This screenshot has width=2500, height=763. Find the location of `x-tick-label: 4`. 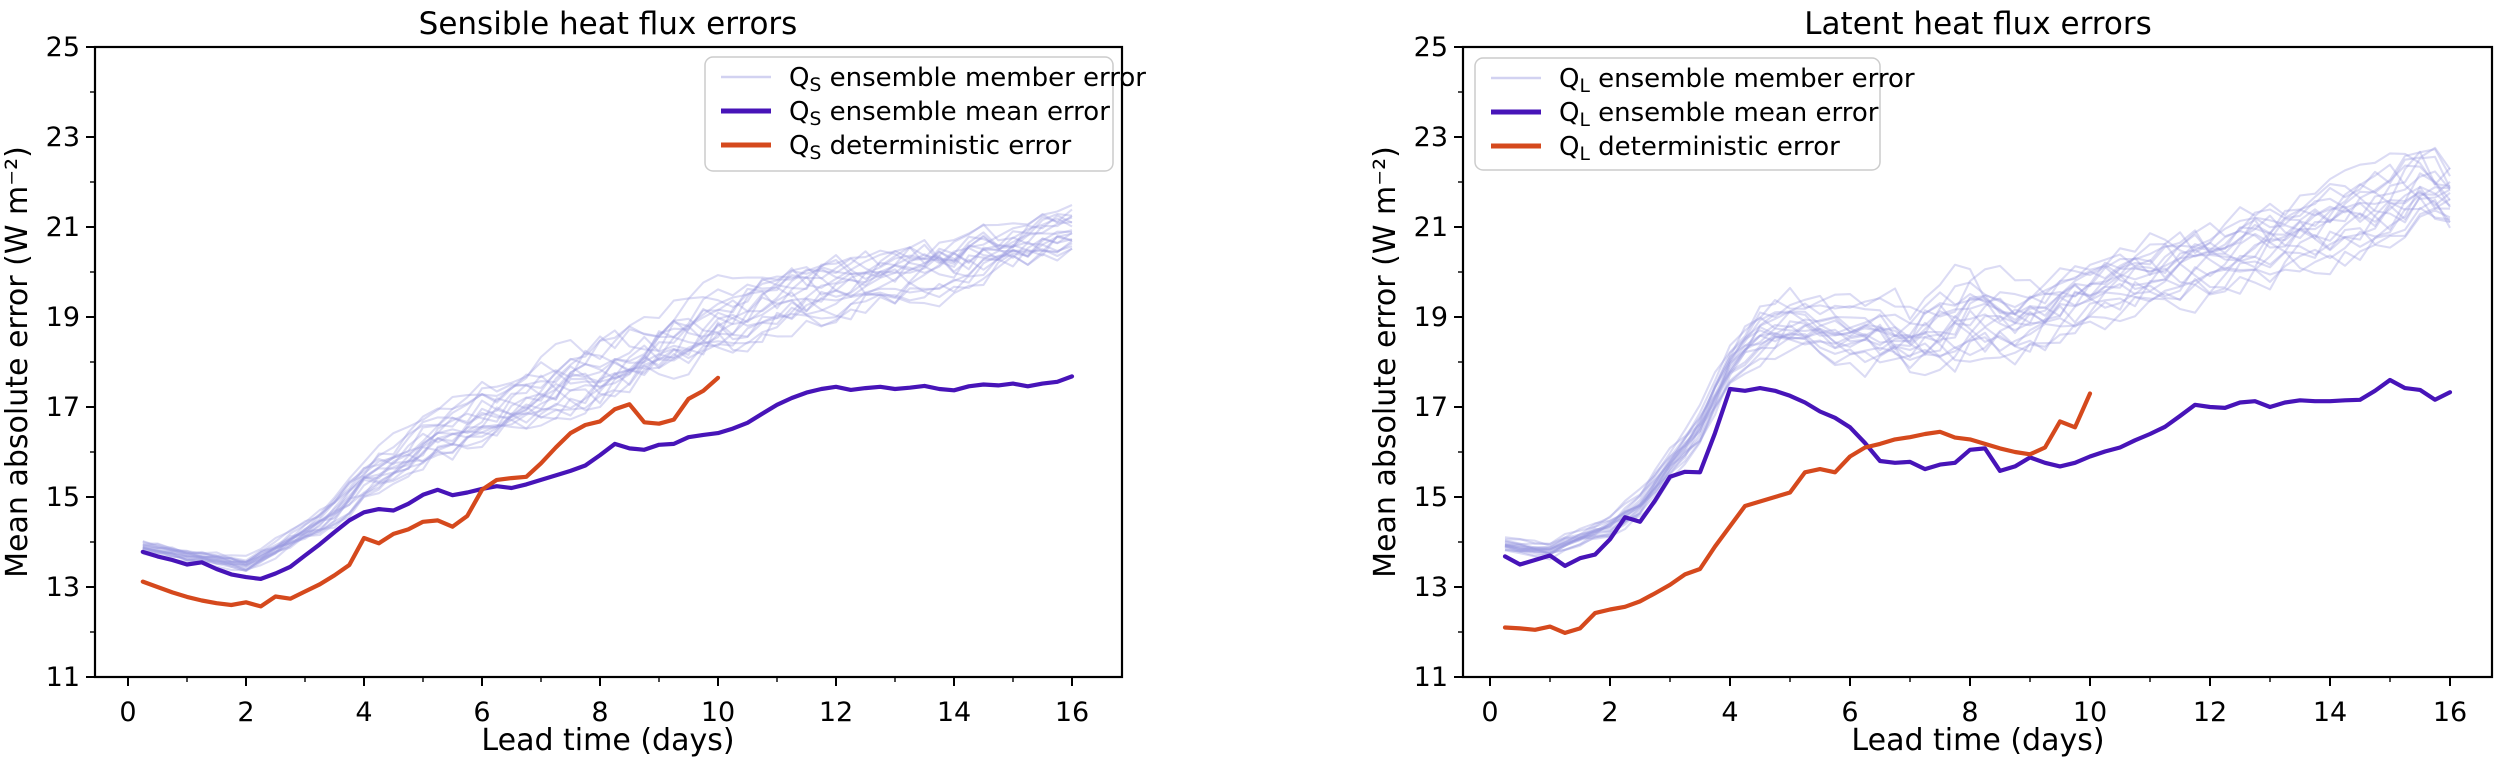

x-tick-label: 4 is located at coordinates (363, 712).